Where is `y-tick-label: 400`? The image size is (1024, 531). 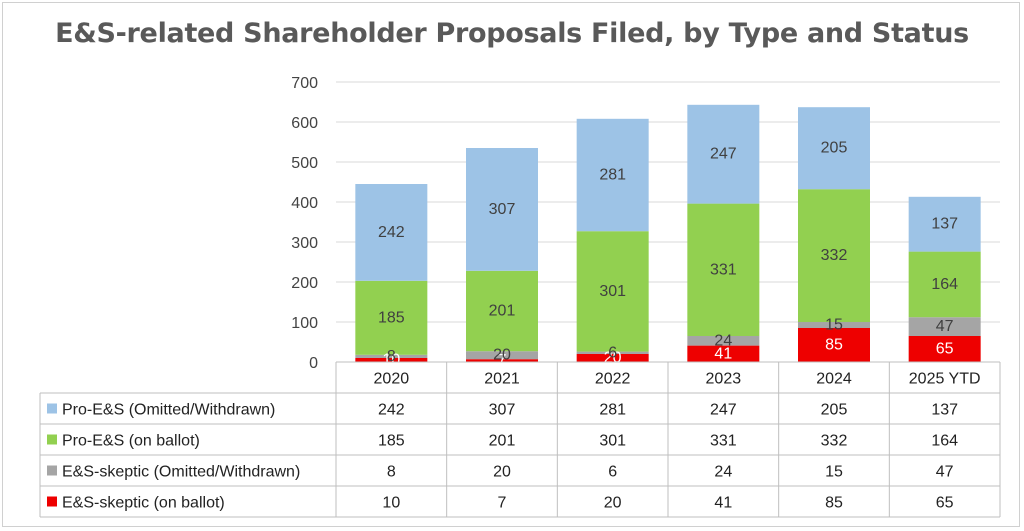
y-tick-label: 400 is located at coordinates (304, 203).